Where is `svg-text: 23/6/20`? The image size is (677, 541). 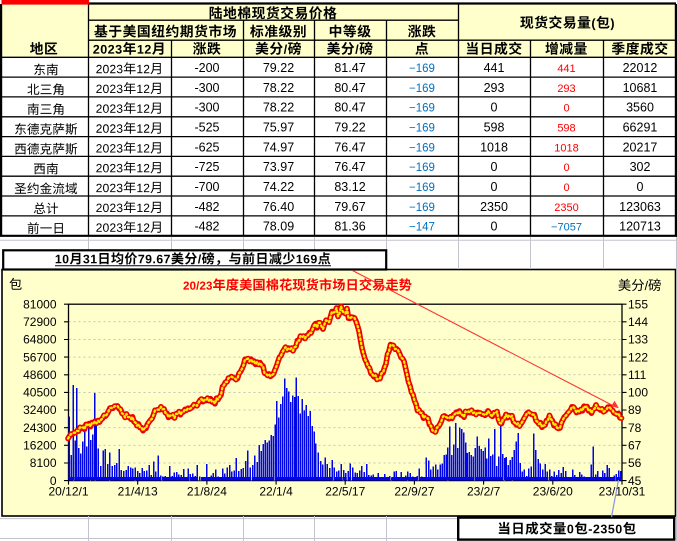
svg-text: 23/6/20 is located at coordinates (553, 492).